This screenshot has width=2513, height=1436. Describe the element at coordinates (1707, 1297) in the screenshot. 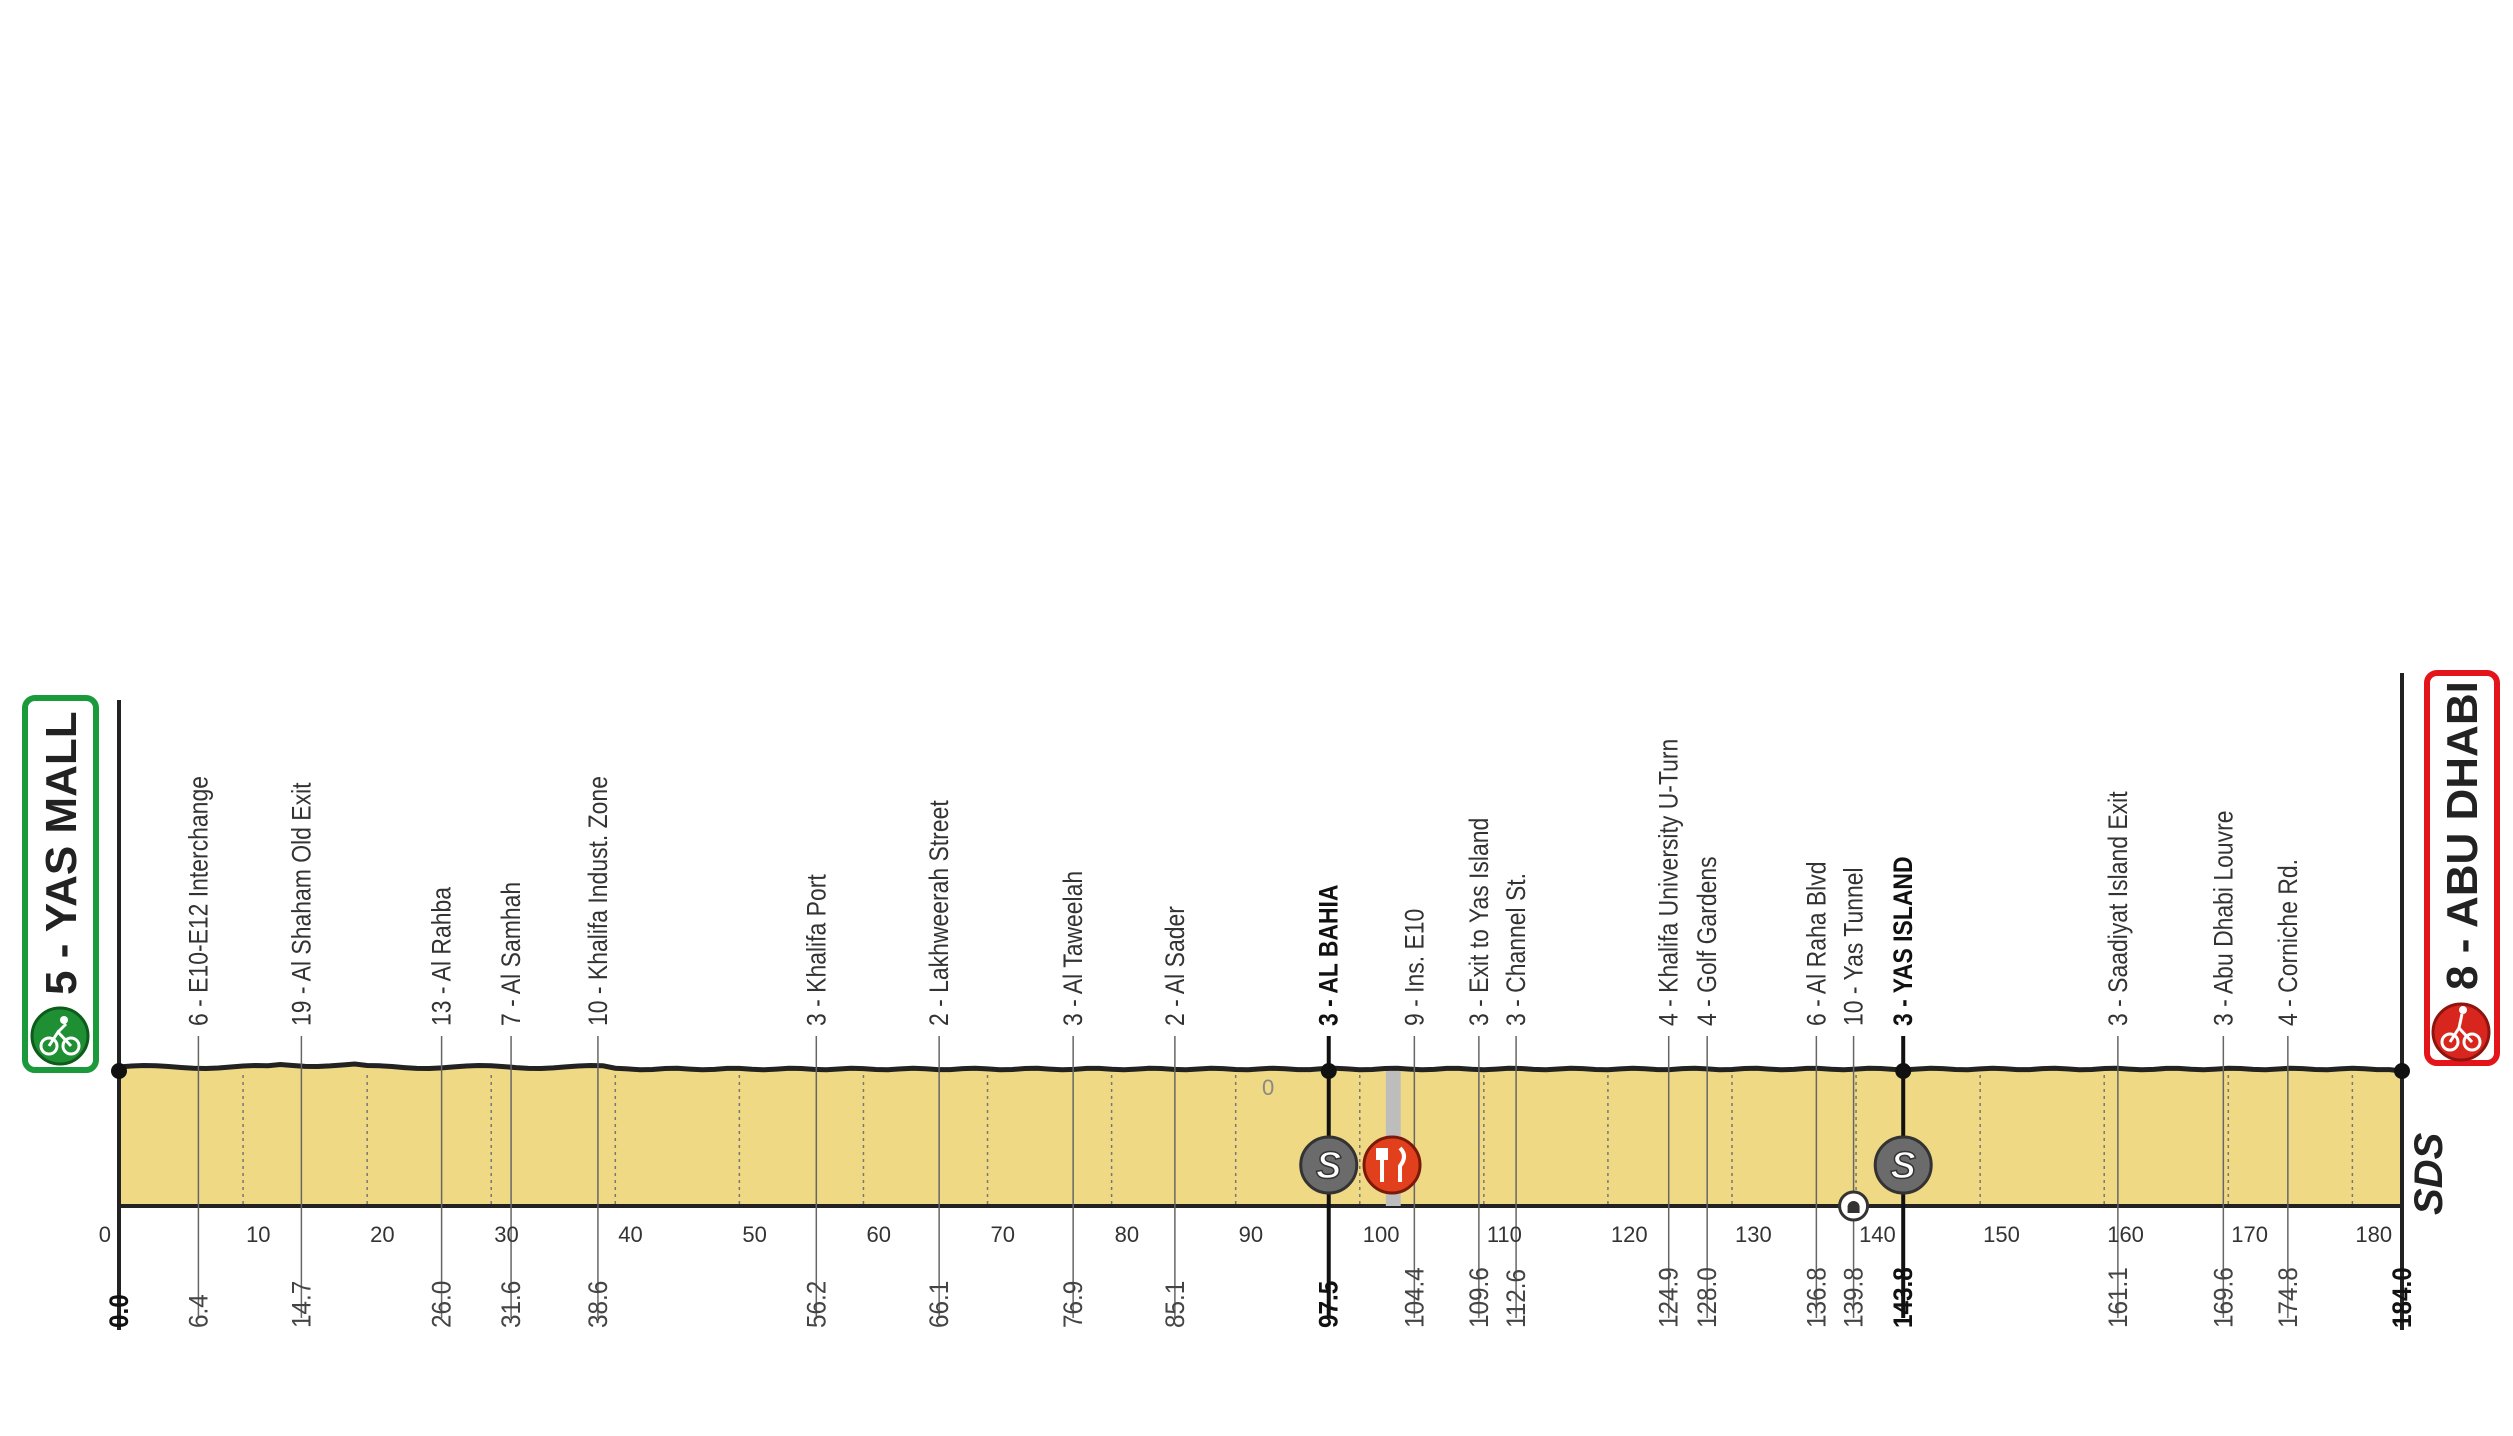

I see `waypoint-km: 128.0` at that location.